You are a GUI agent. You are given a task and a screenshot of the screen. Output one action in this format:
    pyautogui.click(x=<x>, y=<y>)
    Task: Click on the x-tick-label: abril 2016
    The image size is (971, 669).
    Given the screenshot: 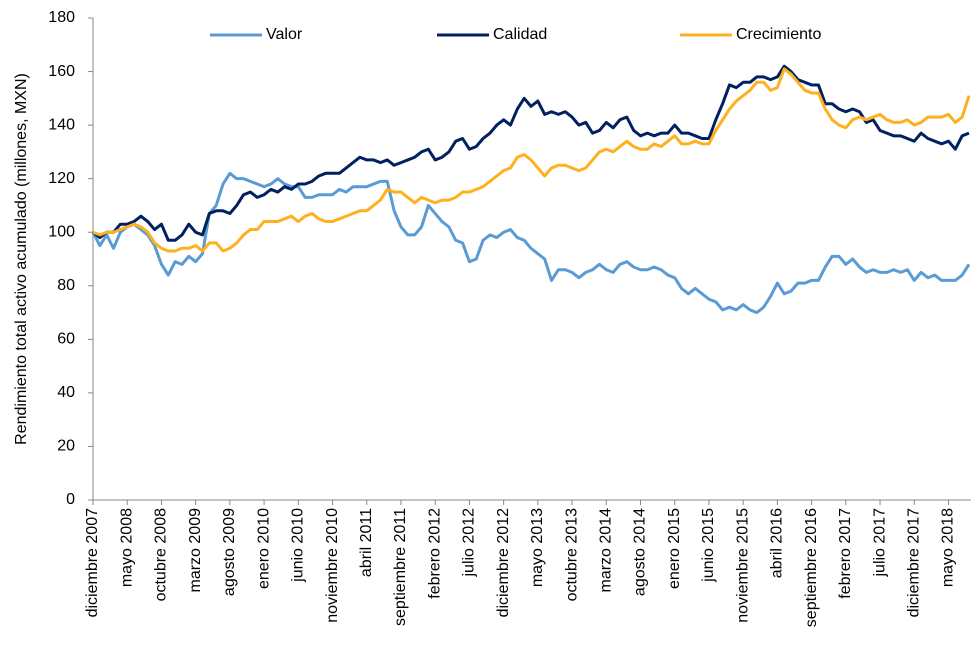 What is the action you would take?
    pyautogui.click(x=777, y=543)
    